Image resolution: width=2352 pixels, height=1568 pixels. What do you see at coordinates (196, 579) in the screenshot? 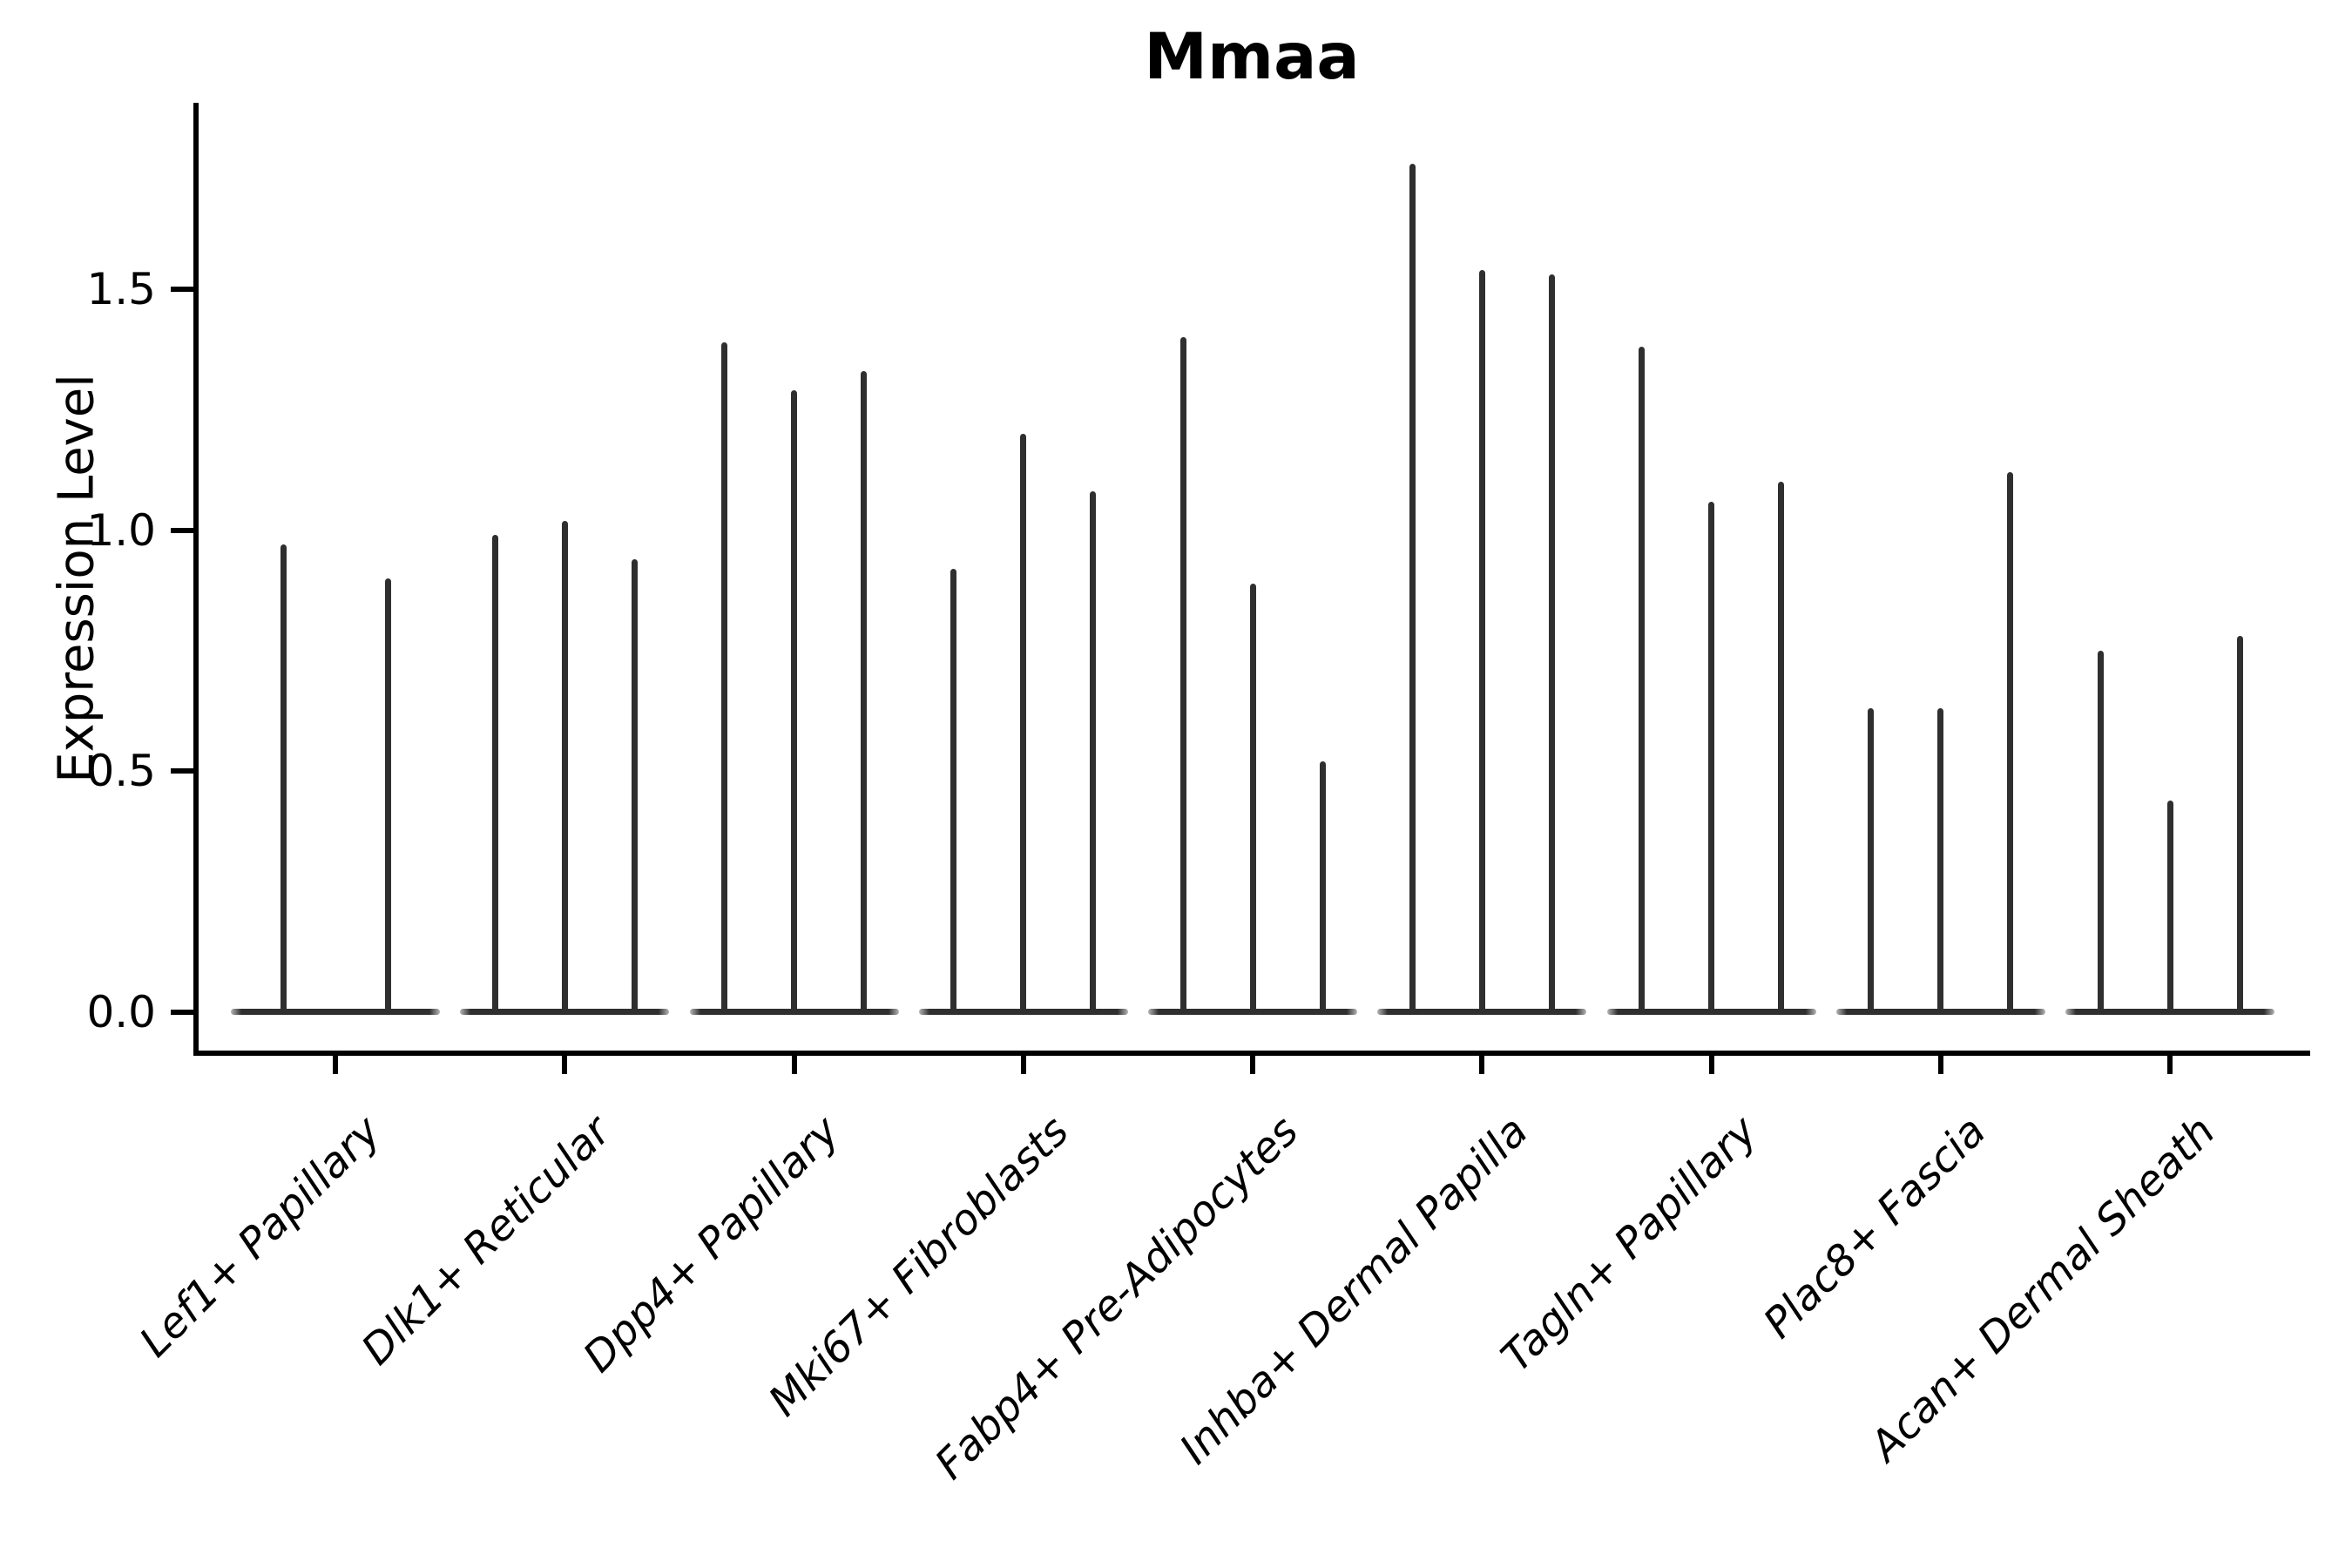
I see `y-axis-spine` at bounding box center [196, 579].